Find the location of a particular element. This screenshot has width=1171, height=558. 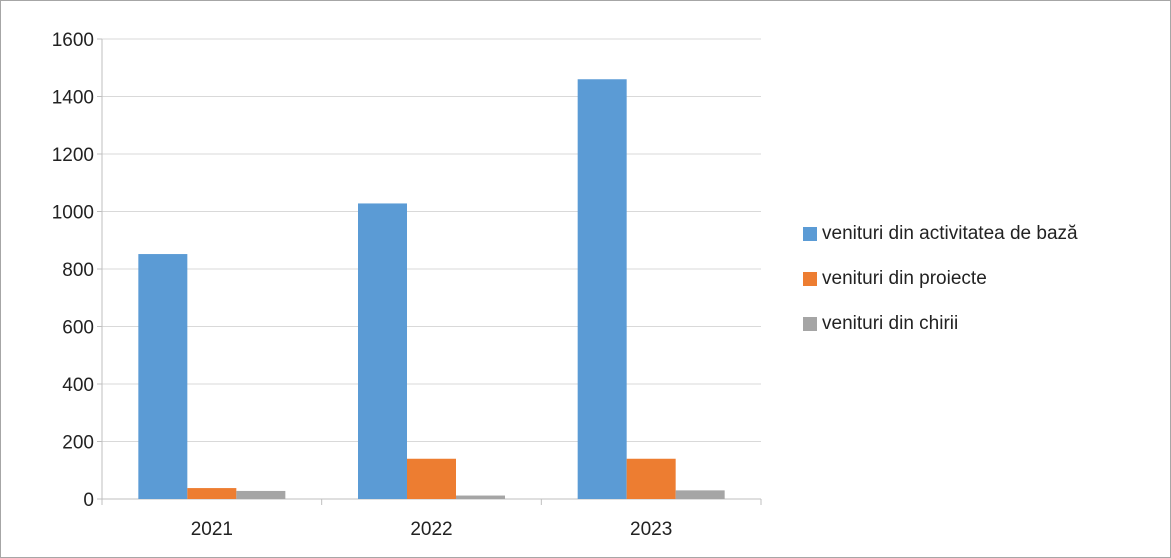

x-tick-label: 2023 is located at coordinates (651, 529).